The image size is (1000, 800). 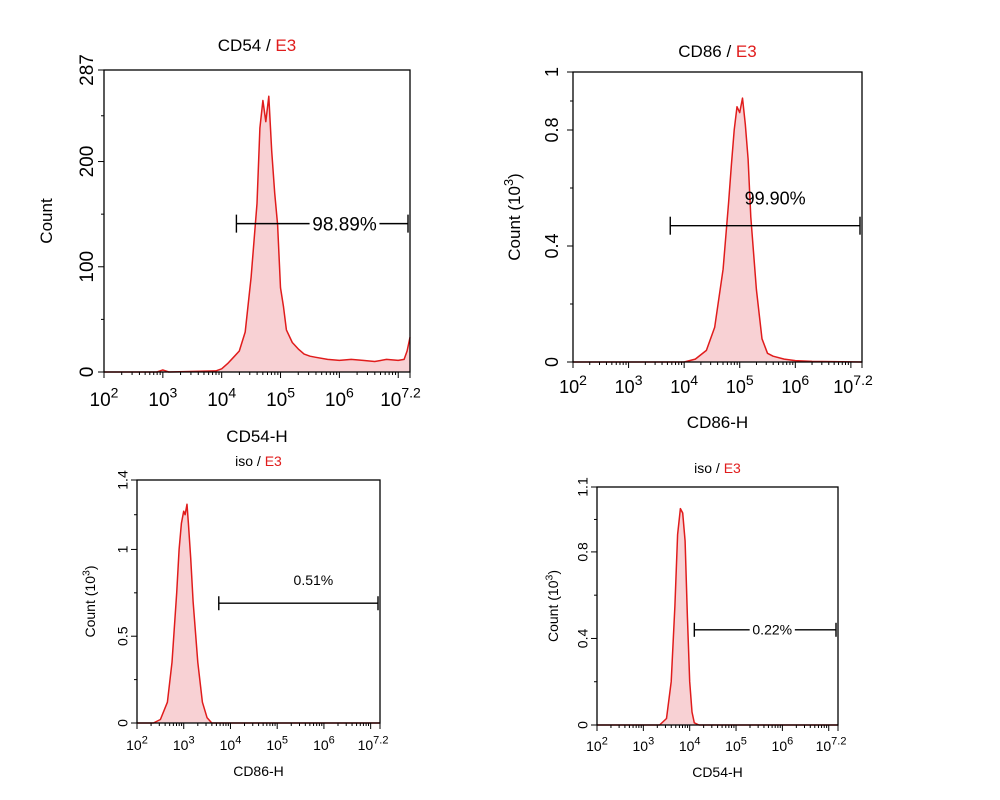 I want to click on y-tick-label: 1.1, so click(x=583, y=487).